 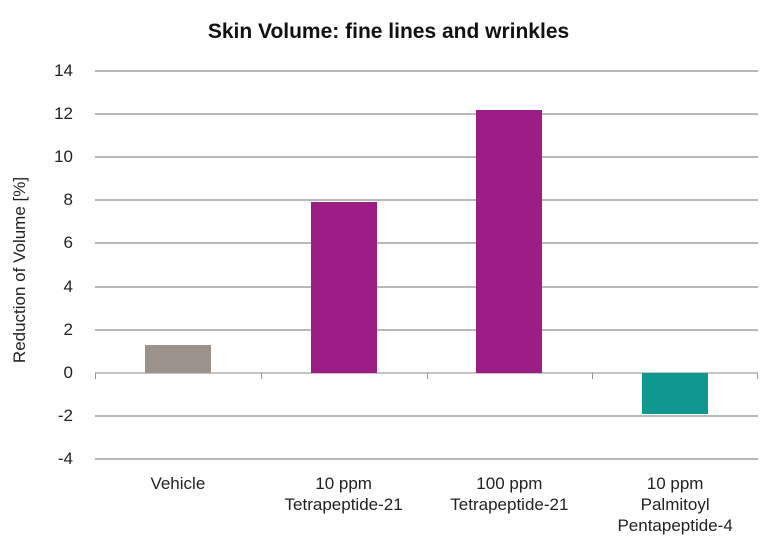 What do you see at coordinates (68, 243) in the screenshot?
I see `y-tick-label: 6` at bounding box center [68, 243].